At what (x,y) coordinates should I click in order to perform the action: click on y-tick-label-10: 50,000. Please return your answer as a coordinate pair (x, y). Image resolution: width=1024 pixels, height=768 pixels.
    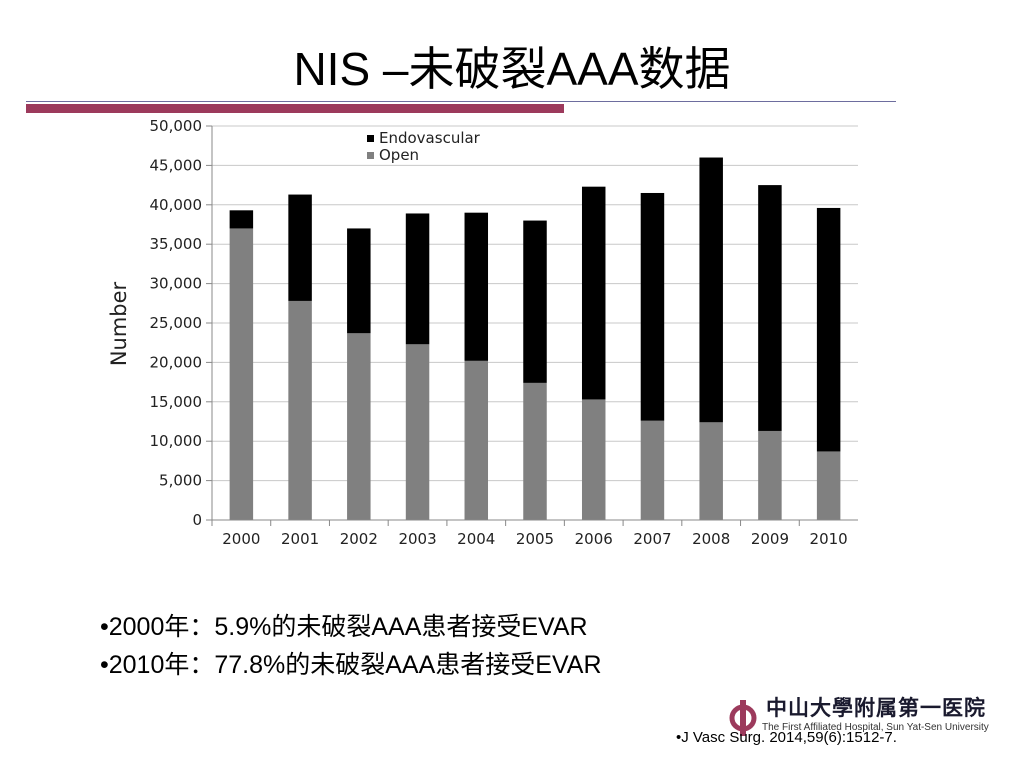
    Looking at the image, I should click on (176, 126).